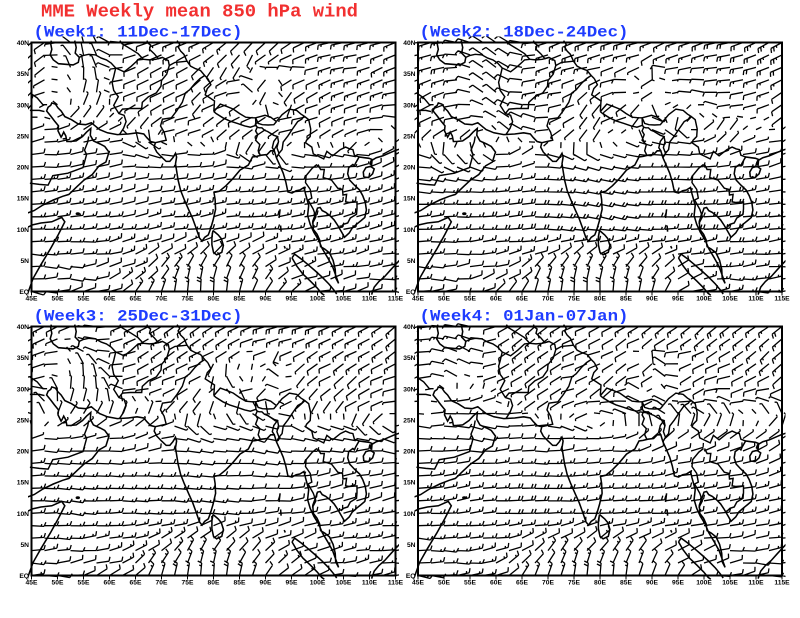 Image resolution: width=800 pixels, height=618 pixels. I want to click on svg-text: (Week2: 18Dec-24Dec), so click(524, 33).